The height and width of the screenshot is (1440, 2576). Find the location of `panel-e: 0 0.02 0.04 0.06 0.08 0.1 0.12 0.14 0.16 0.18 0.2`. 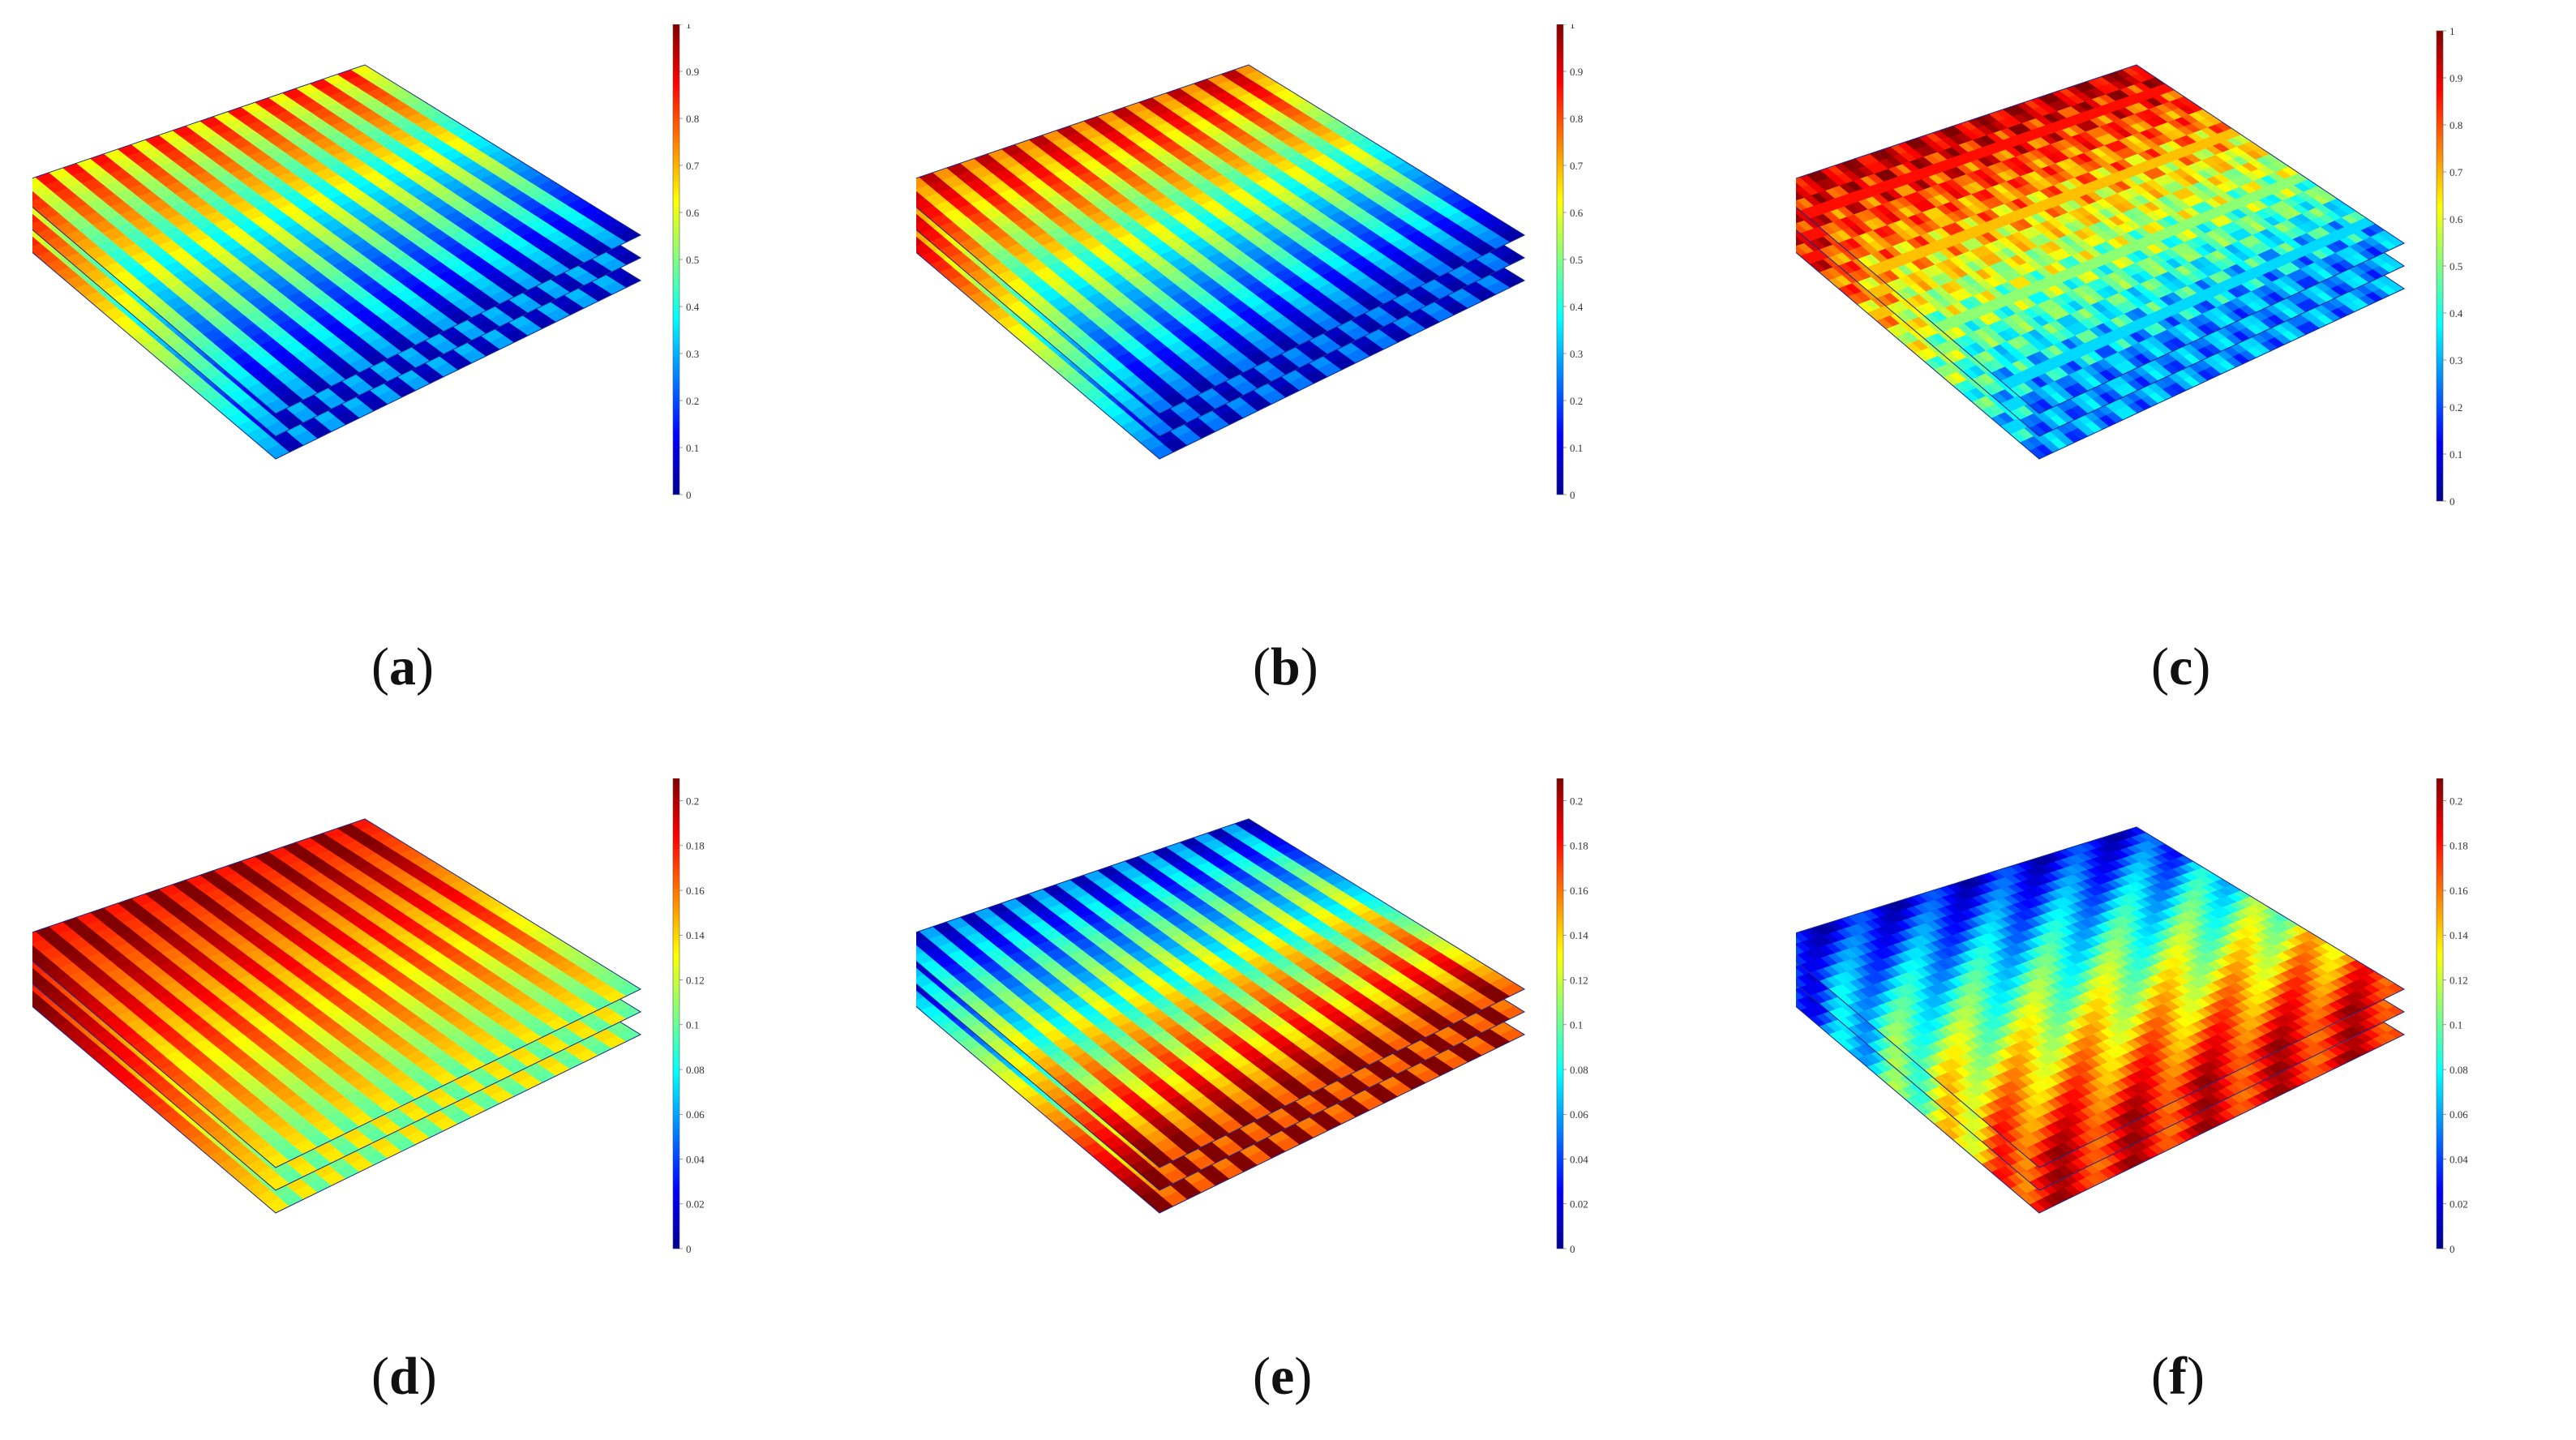

panel-e: 0 0.02 0.04 0.06 0.08 0.1 0.12 0.14 0.16 0.18 0.2 is located at coordinates (1317, 1038).